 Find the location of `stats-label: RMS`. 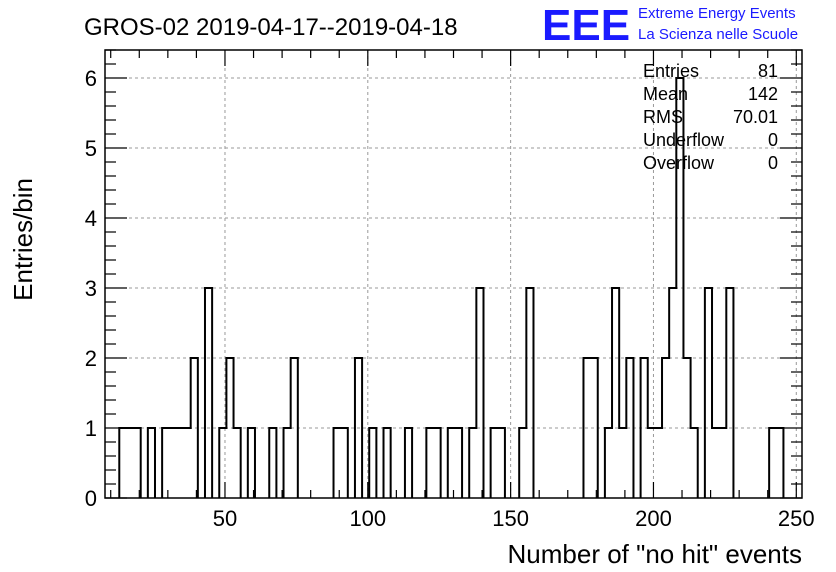

stats-label: RMS is located at coordinates (663, 117).